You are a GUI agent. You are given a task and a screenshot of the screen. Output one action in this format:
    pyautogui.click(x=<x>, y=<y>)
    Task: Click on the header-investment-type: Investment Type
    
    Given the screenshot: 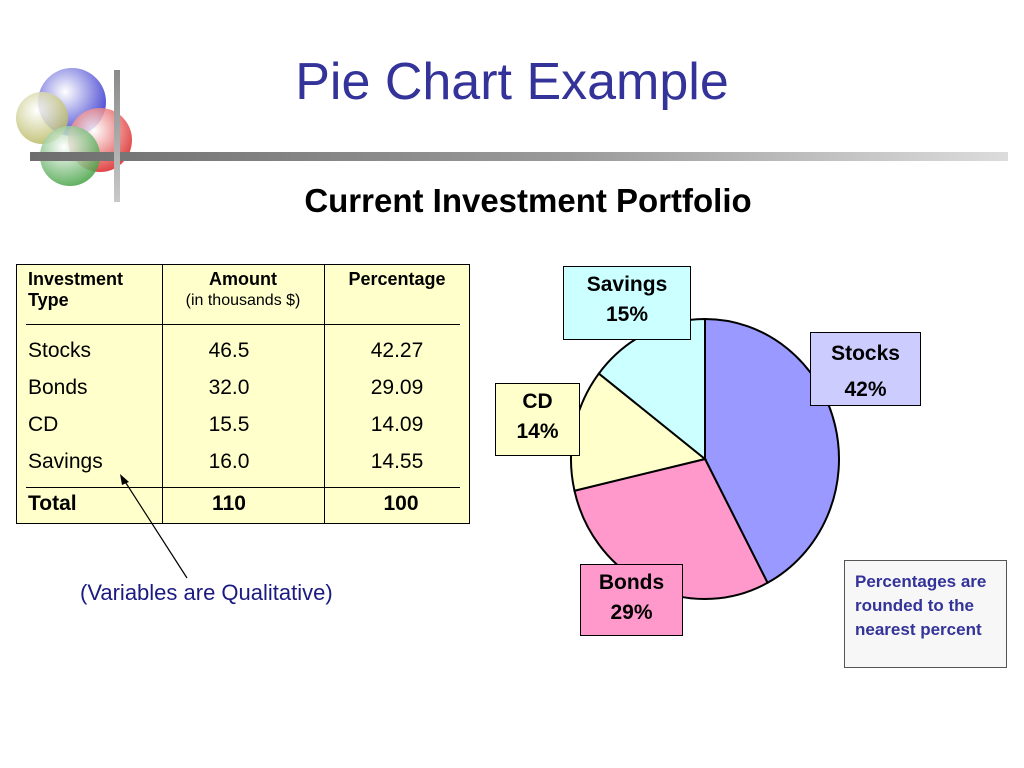 What is the action you would take?
    pyautogui.click(x=75, y=290)
    